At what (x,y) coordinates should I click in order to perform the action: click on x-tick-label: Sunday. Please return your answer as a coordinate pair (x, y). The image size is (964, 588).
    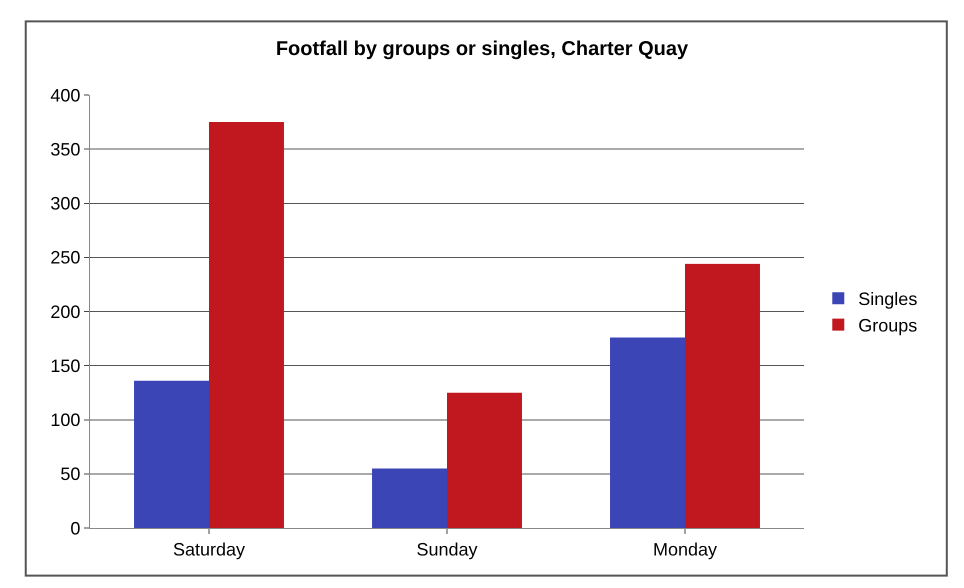
    Looking at the image, I should click on (447, 550).